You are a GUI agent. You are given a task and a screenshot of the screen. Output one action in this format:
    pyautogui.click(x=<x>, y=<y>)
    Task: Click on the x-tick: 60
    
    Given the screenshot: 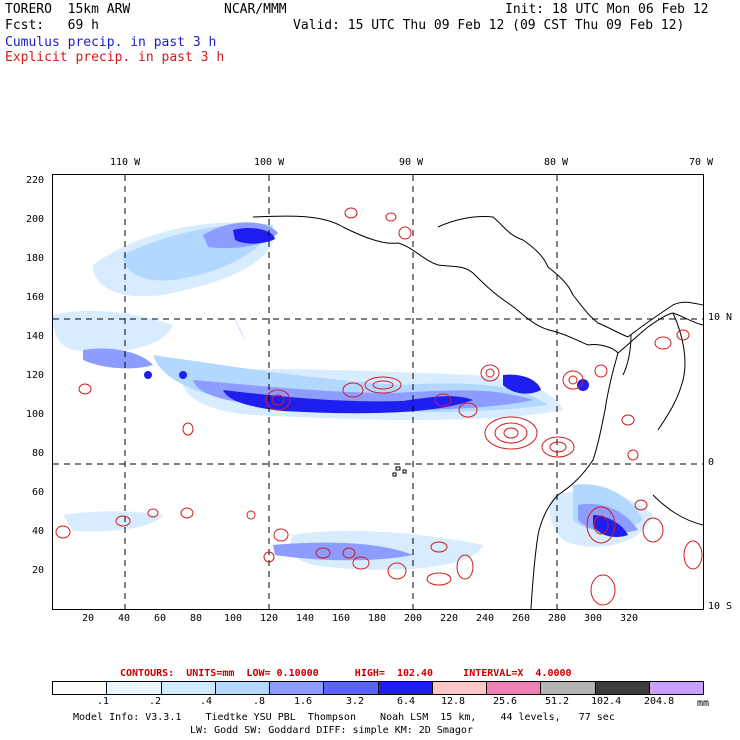 What is the action you would take?
    pyautogui.click(x=160, y=618)
    